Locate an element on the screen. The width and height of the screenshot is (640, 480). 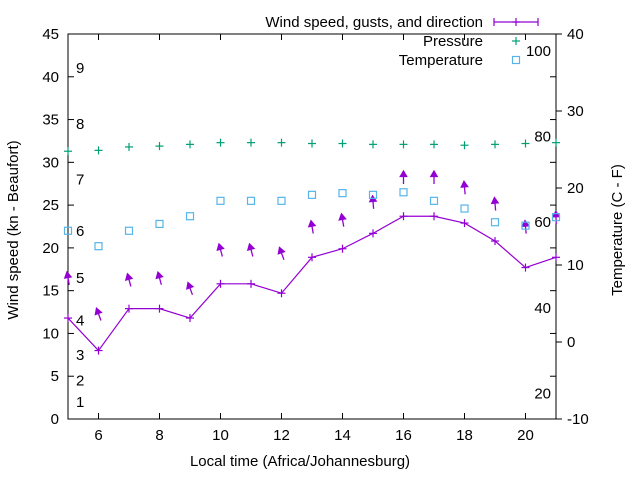
y-tick-label: 40 is located at coordinates (50, 77).